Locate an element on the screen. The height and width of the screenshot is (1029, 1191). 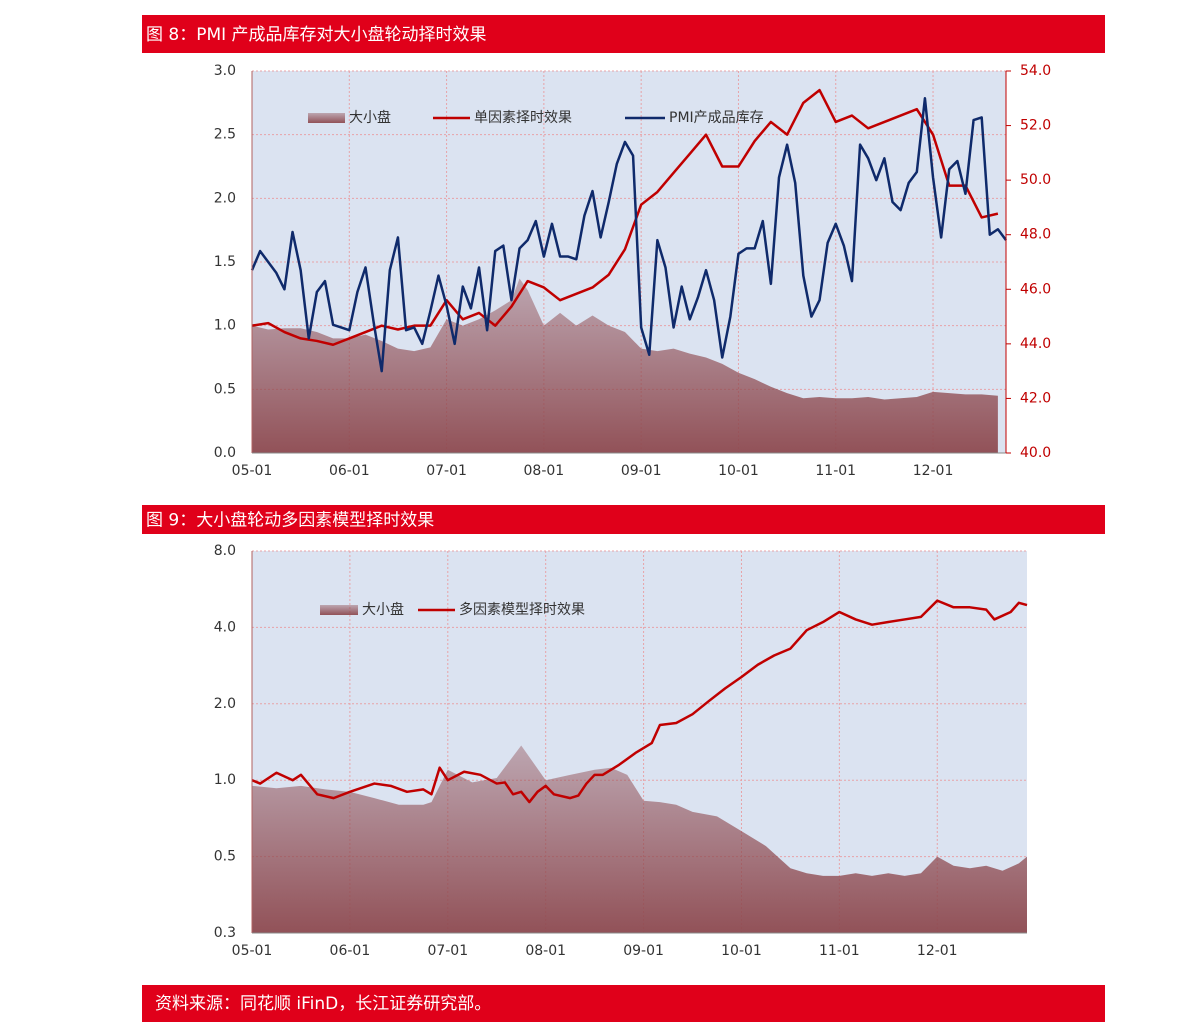
y2-tick-label: 40.0 is located at coordinates (1035, 453).